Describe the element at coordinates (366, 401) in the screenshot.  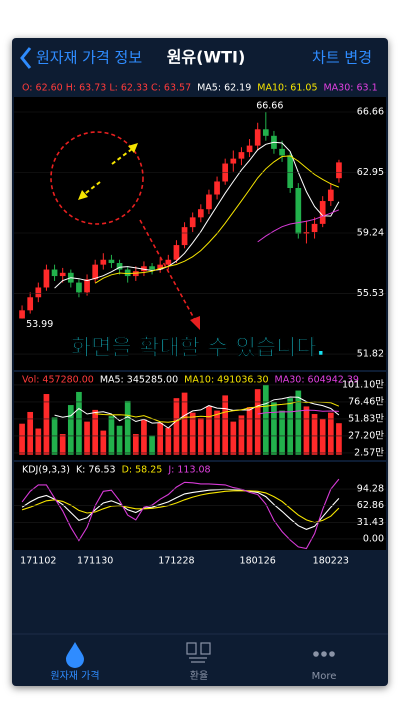
I see `y-tick-label: 76.46만` at that location.